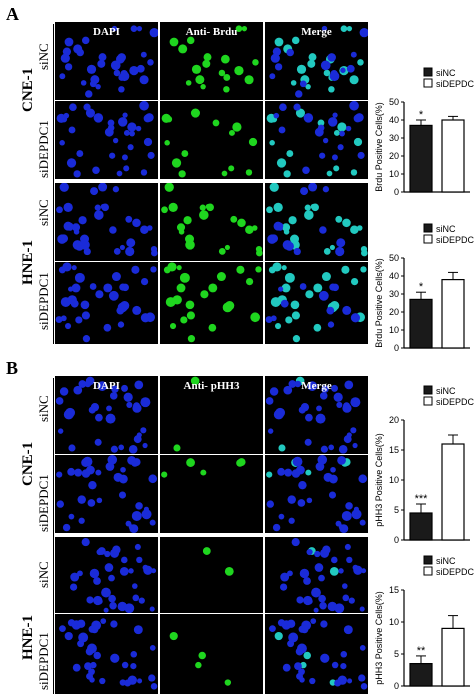  What do you see at coordinates (455, 402) in the screenshot?
I see `legend-label: siDEPDC1` at bounding box center [455, 402].